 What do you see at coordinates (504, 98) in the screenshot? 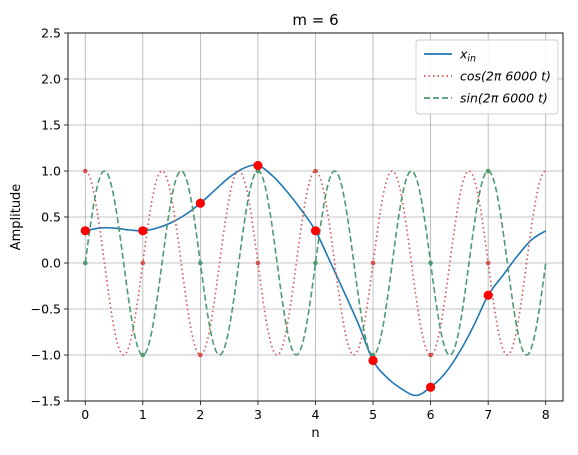
I see `legend-label-2: sin(2π 6000 t)` at bounding box center [504, 98].